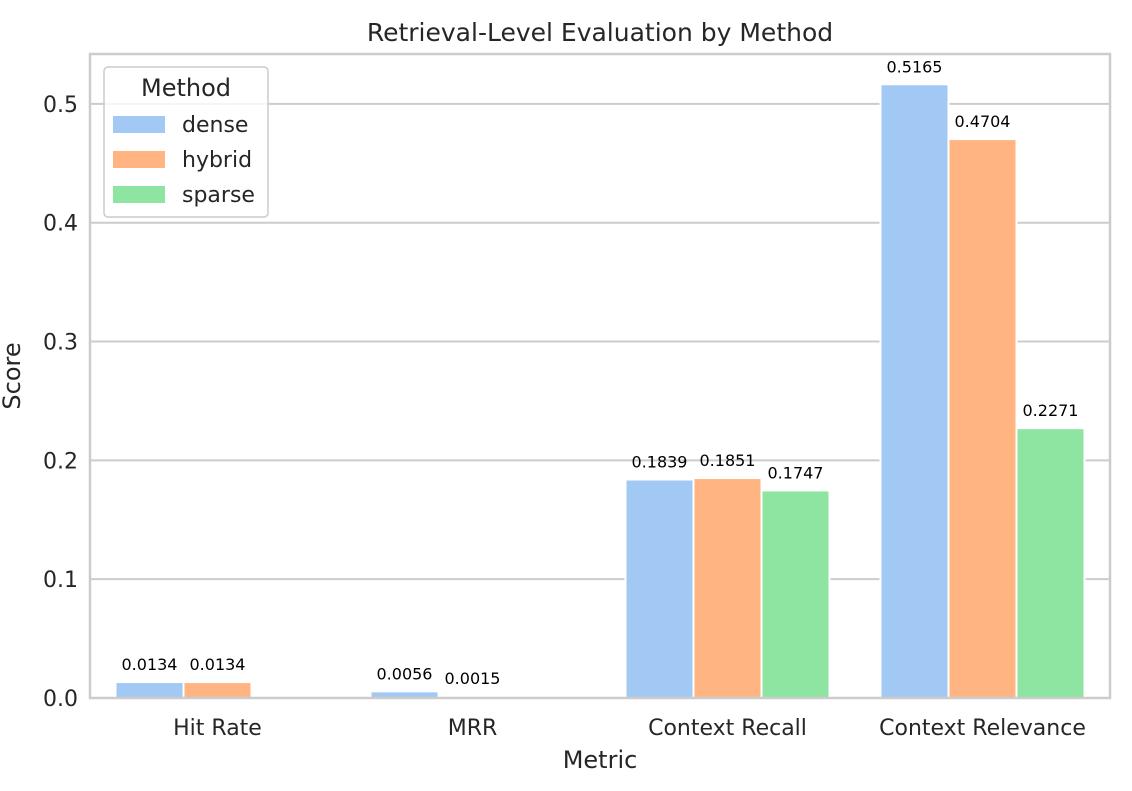 This screenshot has width=1132, height=791. What do you see at coordinates (139, 194) in the screenshot?
I see `legend-swatch-sparse` at bounding box center [139, 194].